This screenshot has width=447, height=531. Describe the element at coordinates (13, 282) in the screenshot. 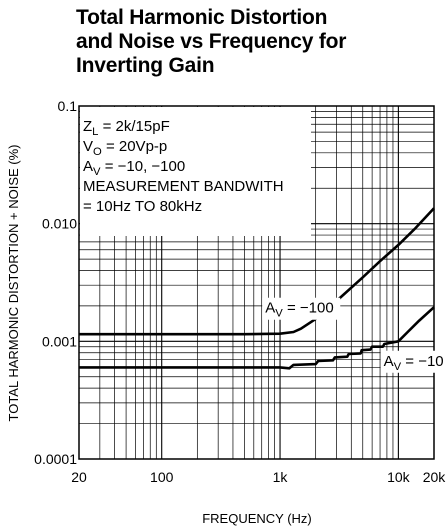

I see `y-axis-label: TOTAL HARMONIC DISTORTION + NOISE (%)` at that location.